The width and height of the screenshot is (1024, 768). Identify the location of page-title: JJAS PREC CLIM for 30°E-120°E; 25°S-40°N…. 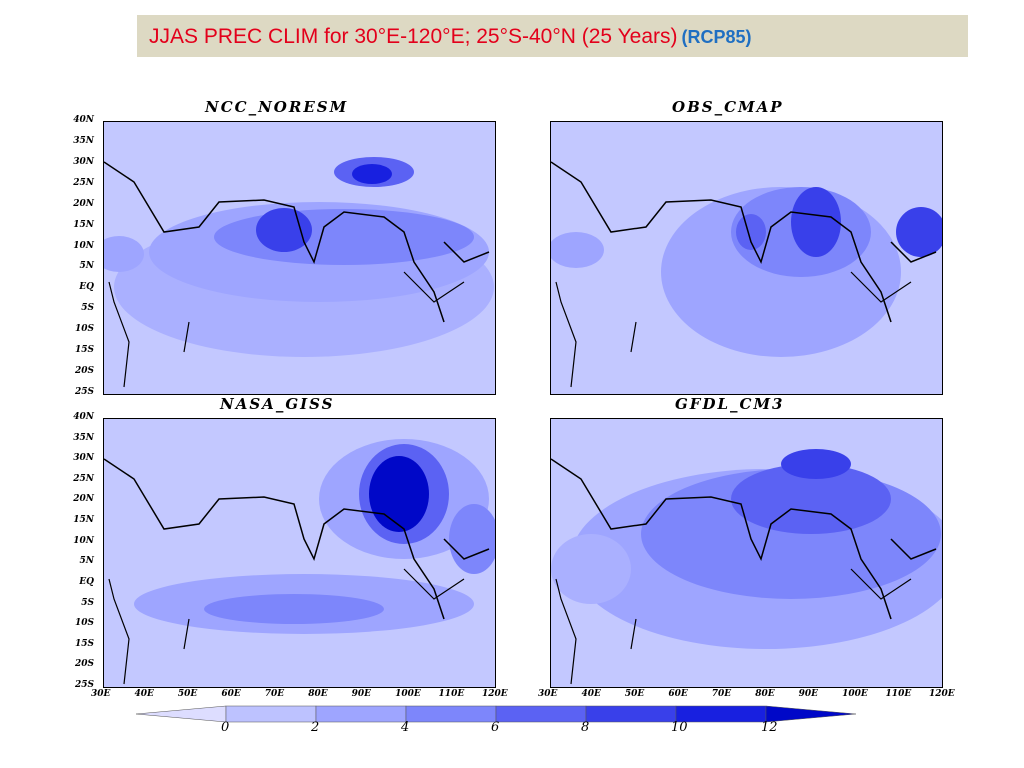
(450, 37).